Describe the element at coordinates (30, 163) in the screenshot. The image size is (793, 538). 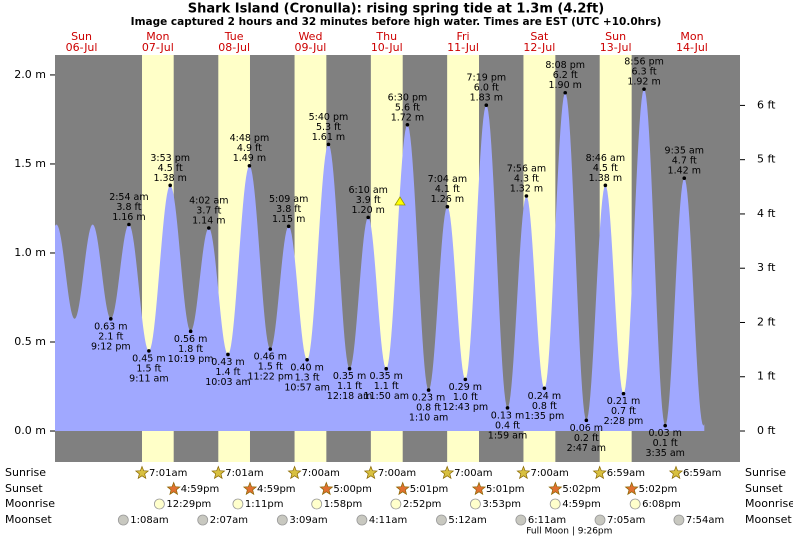
I see `y-tick-label: 1.5 m` at that location.